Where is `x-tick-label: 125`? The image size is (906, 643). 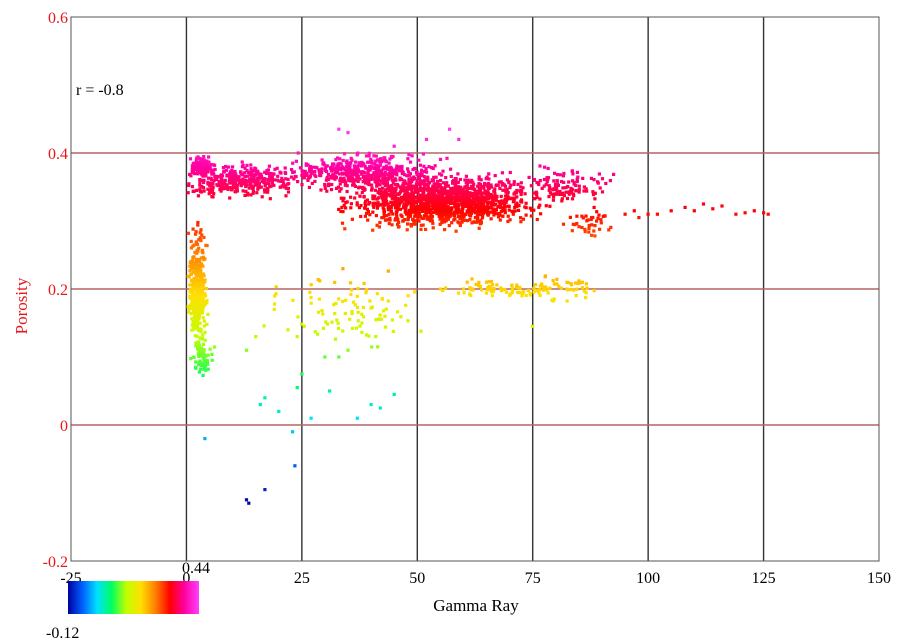
x-tick-label: 125 is located at coordinates (764, 578).